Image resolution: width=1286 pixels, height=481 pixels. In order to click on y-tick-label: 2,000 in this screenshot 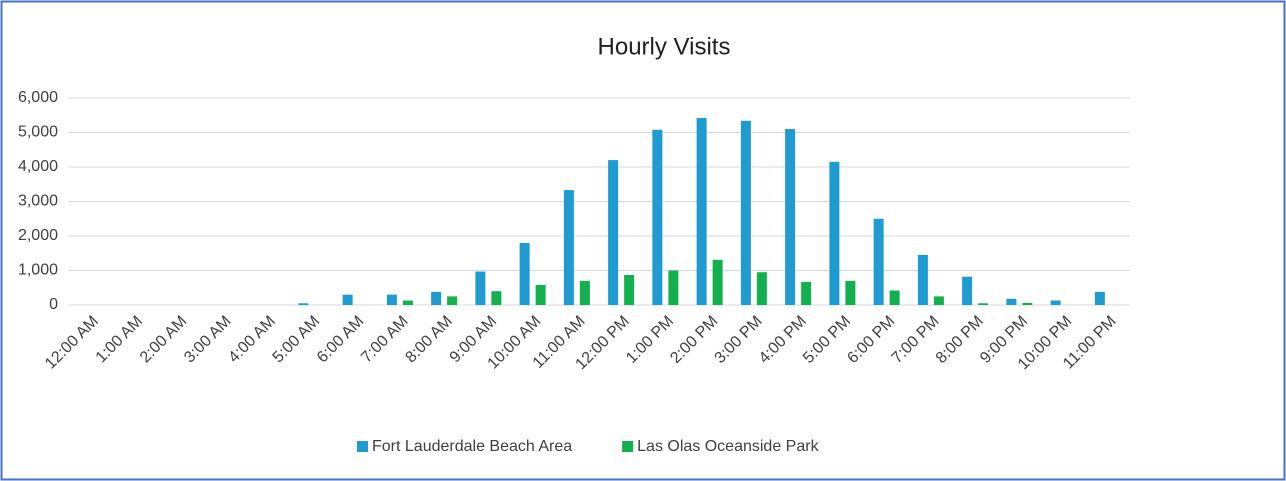, I will do `click(38, 235)`.